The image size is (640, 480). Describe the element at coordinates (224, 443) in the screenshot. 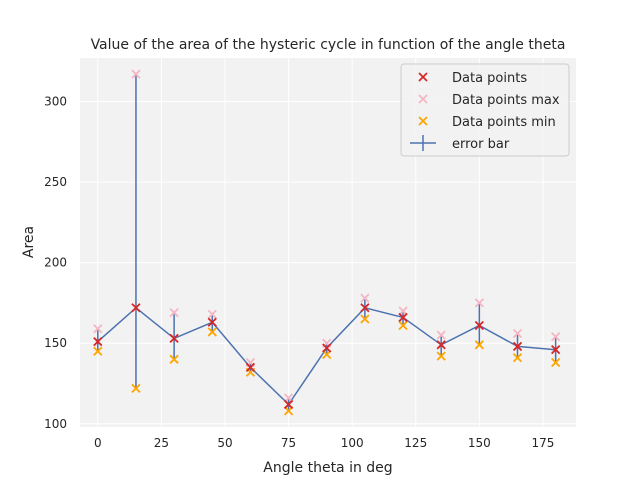

I see `x-tick-label: 50` at that location.